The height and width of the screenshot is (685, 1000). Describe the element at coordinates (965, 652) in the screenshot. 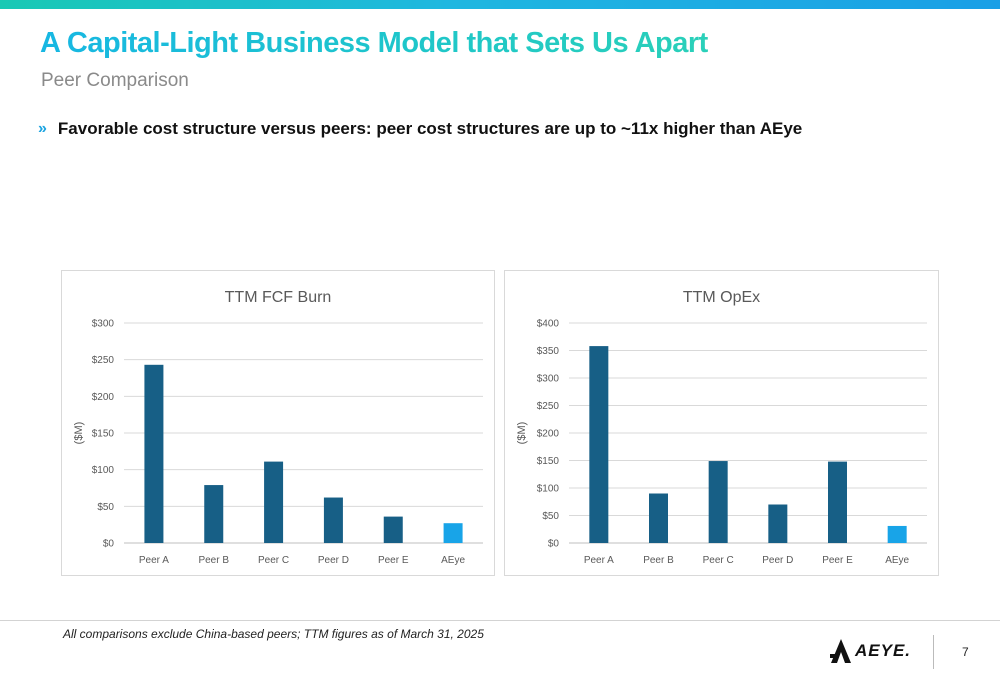

I see `page-number: 7` at that location.